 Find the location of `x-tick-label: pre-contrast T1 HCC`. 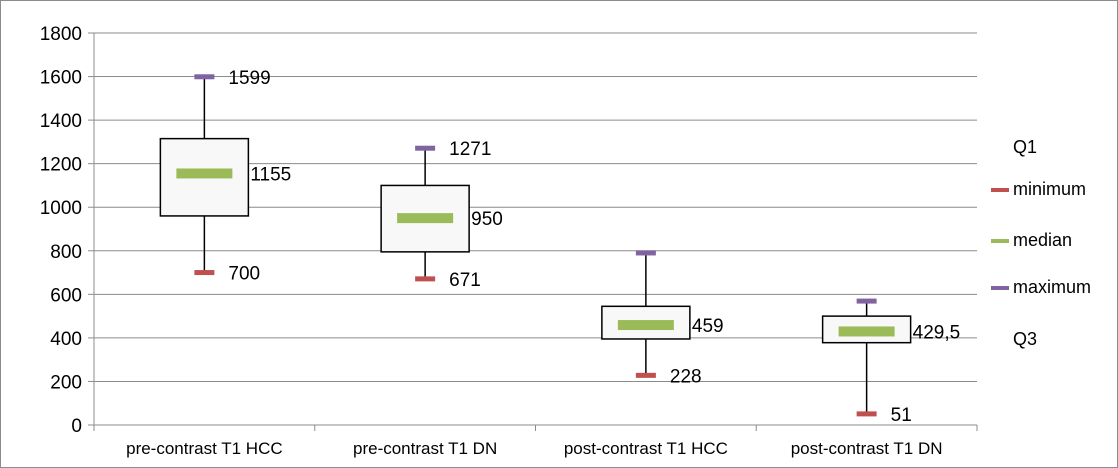

x-tick-label: pre-contrast T1 HCC is located at coordinates (204, 448).